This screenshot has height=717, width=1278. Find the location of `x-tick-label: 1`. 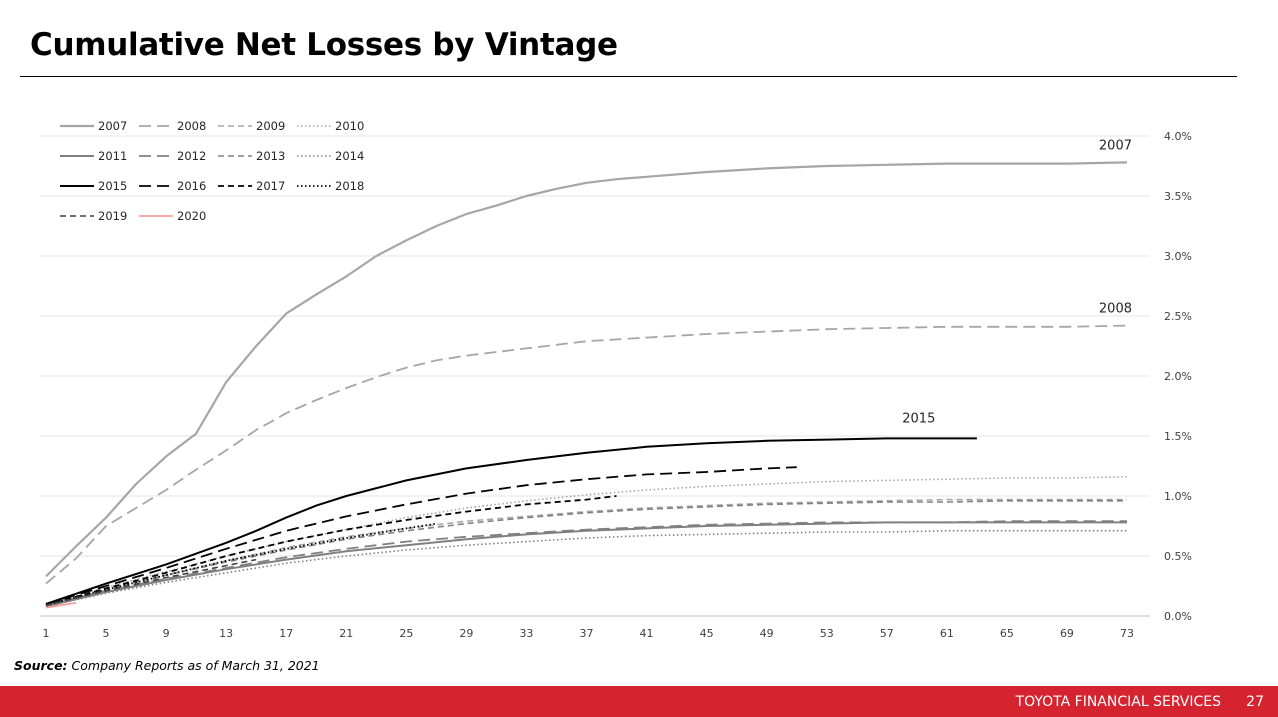

x-tick-label: 1 is located at coordinates (46, 633).